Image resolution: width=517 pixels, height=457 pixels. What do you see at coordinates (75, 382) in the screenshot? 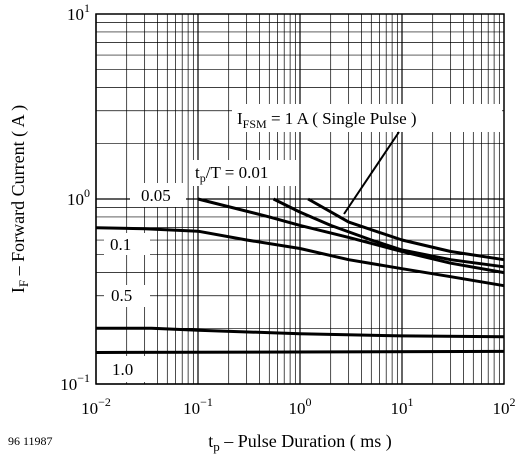
I see `y-tick-label: 10⁻¹` at bounding box center [75, 382].